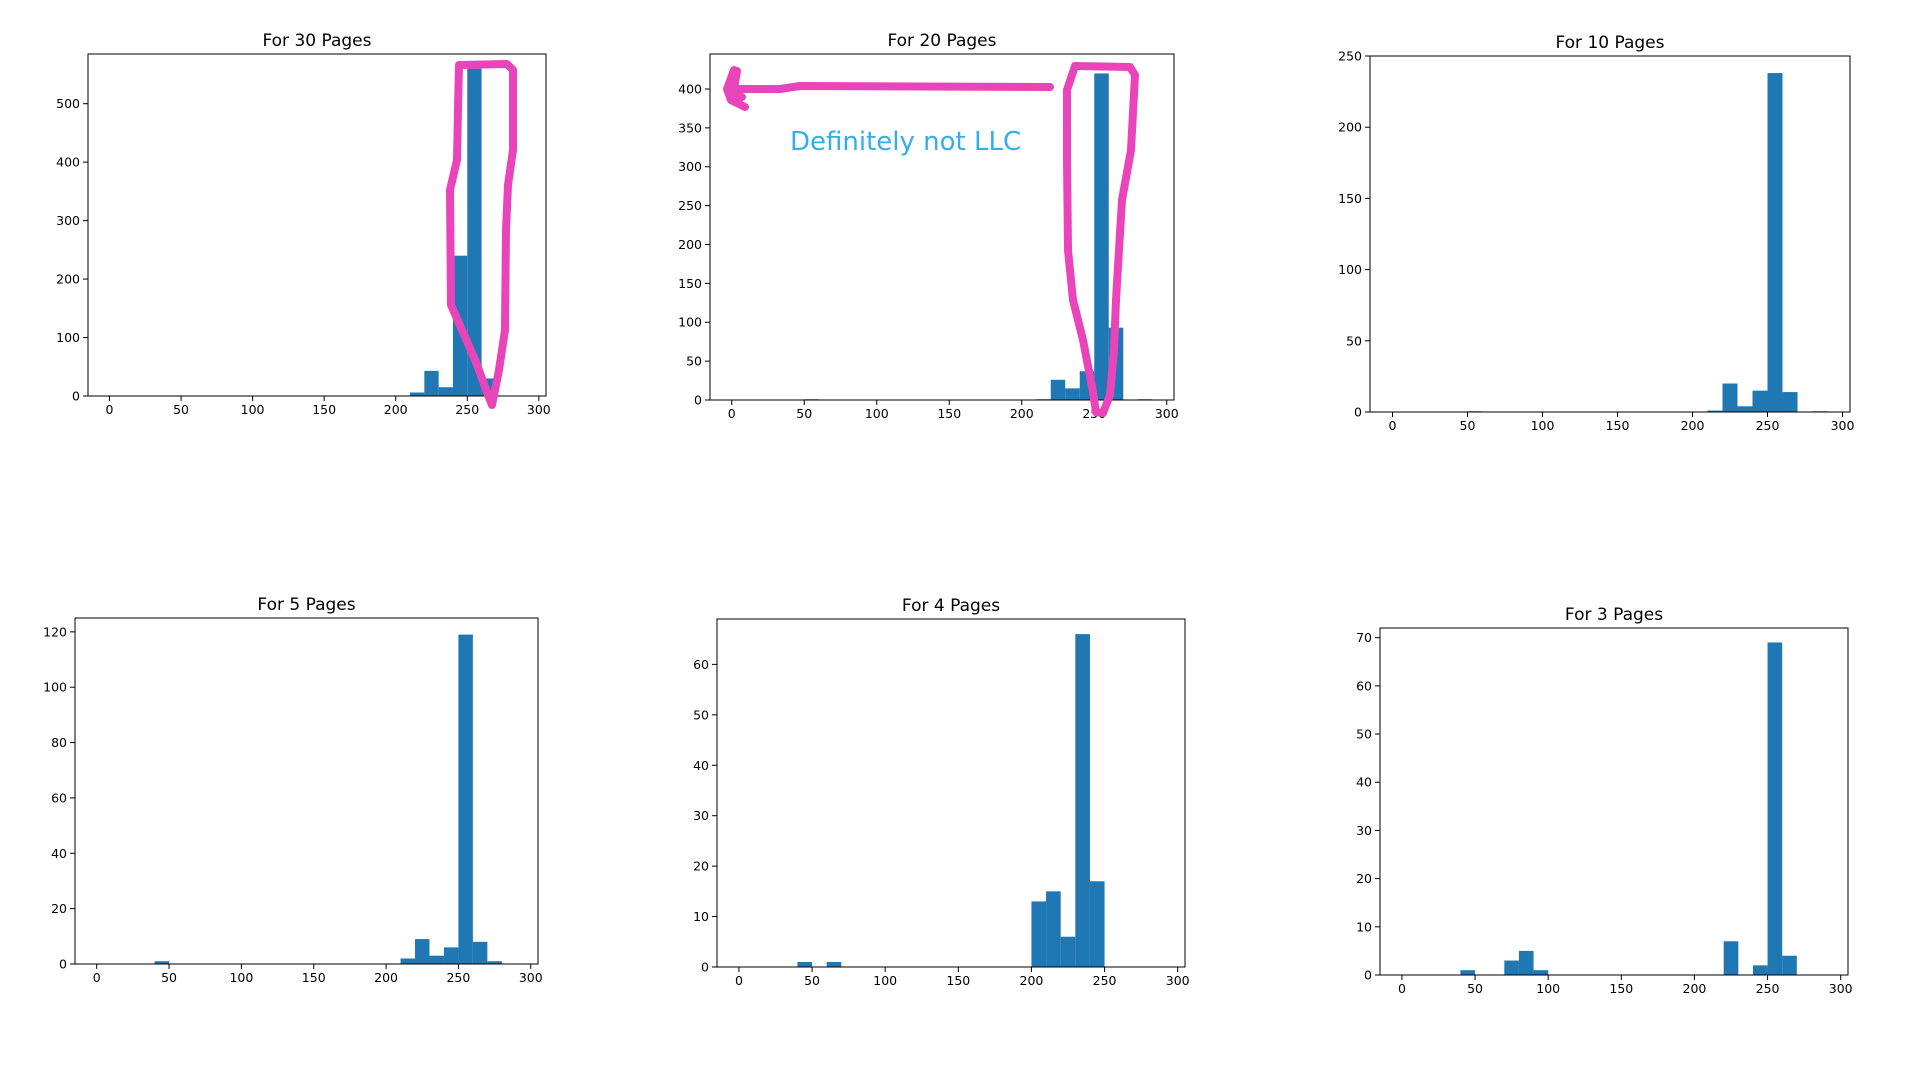 Image resolution: width=1920 pixels, height=1080 pixels. Describe the element at coordinates (59, 742) in the screenshot. I see `y-tick-label: 80` at that location.